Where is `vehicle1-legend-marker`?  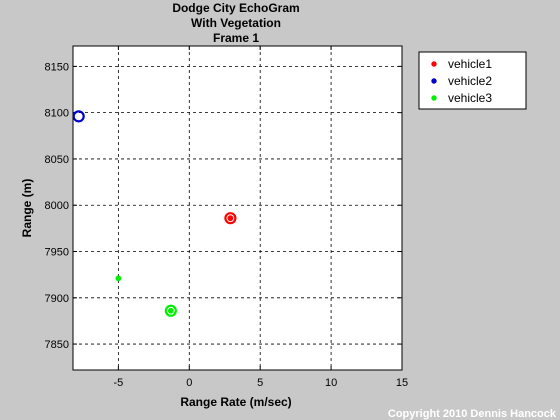 vehicle1-legend-marker is located at coordinates (434, 64).